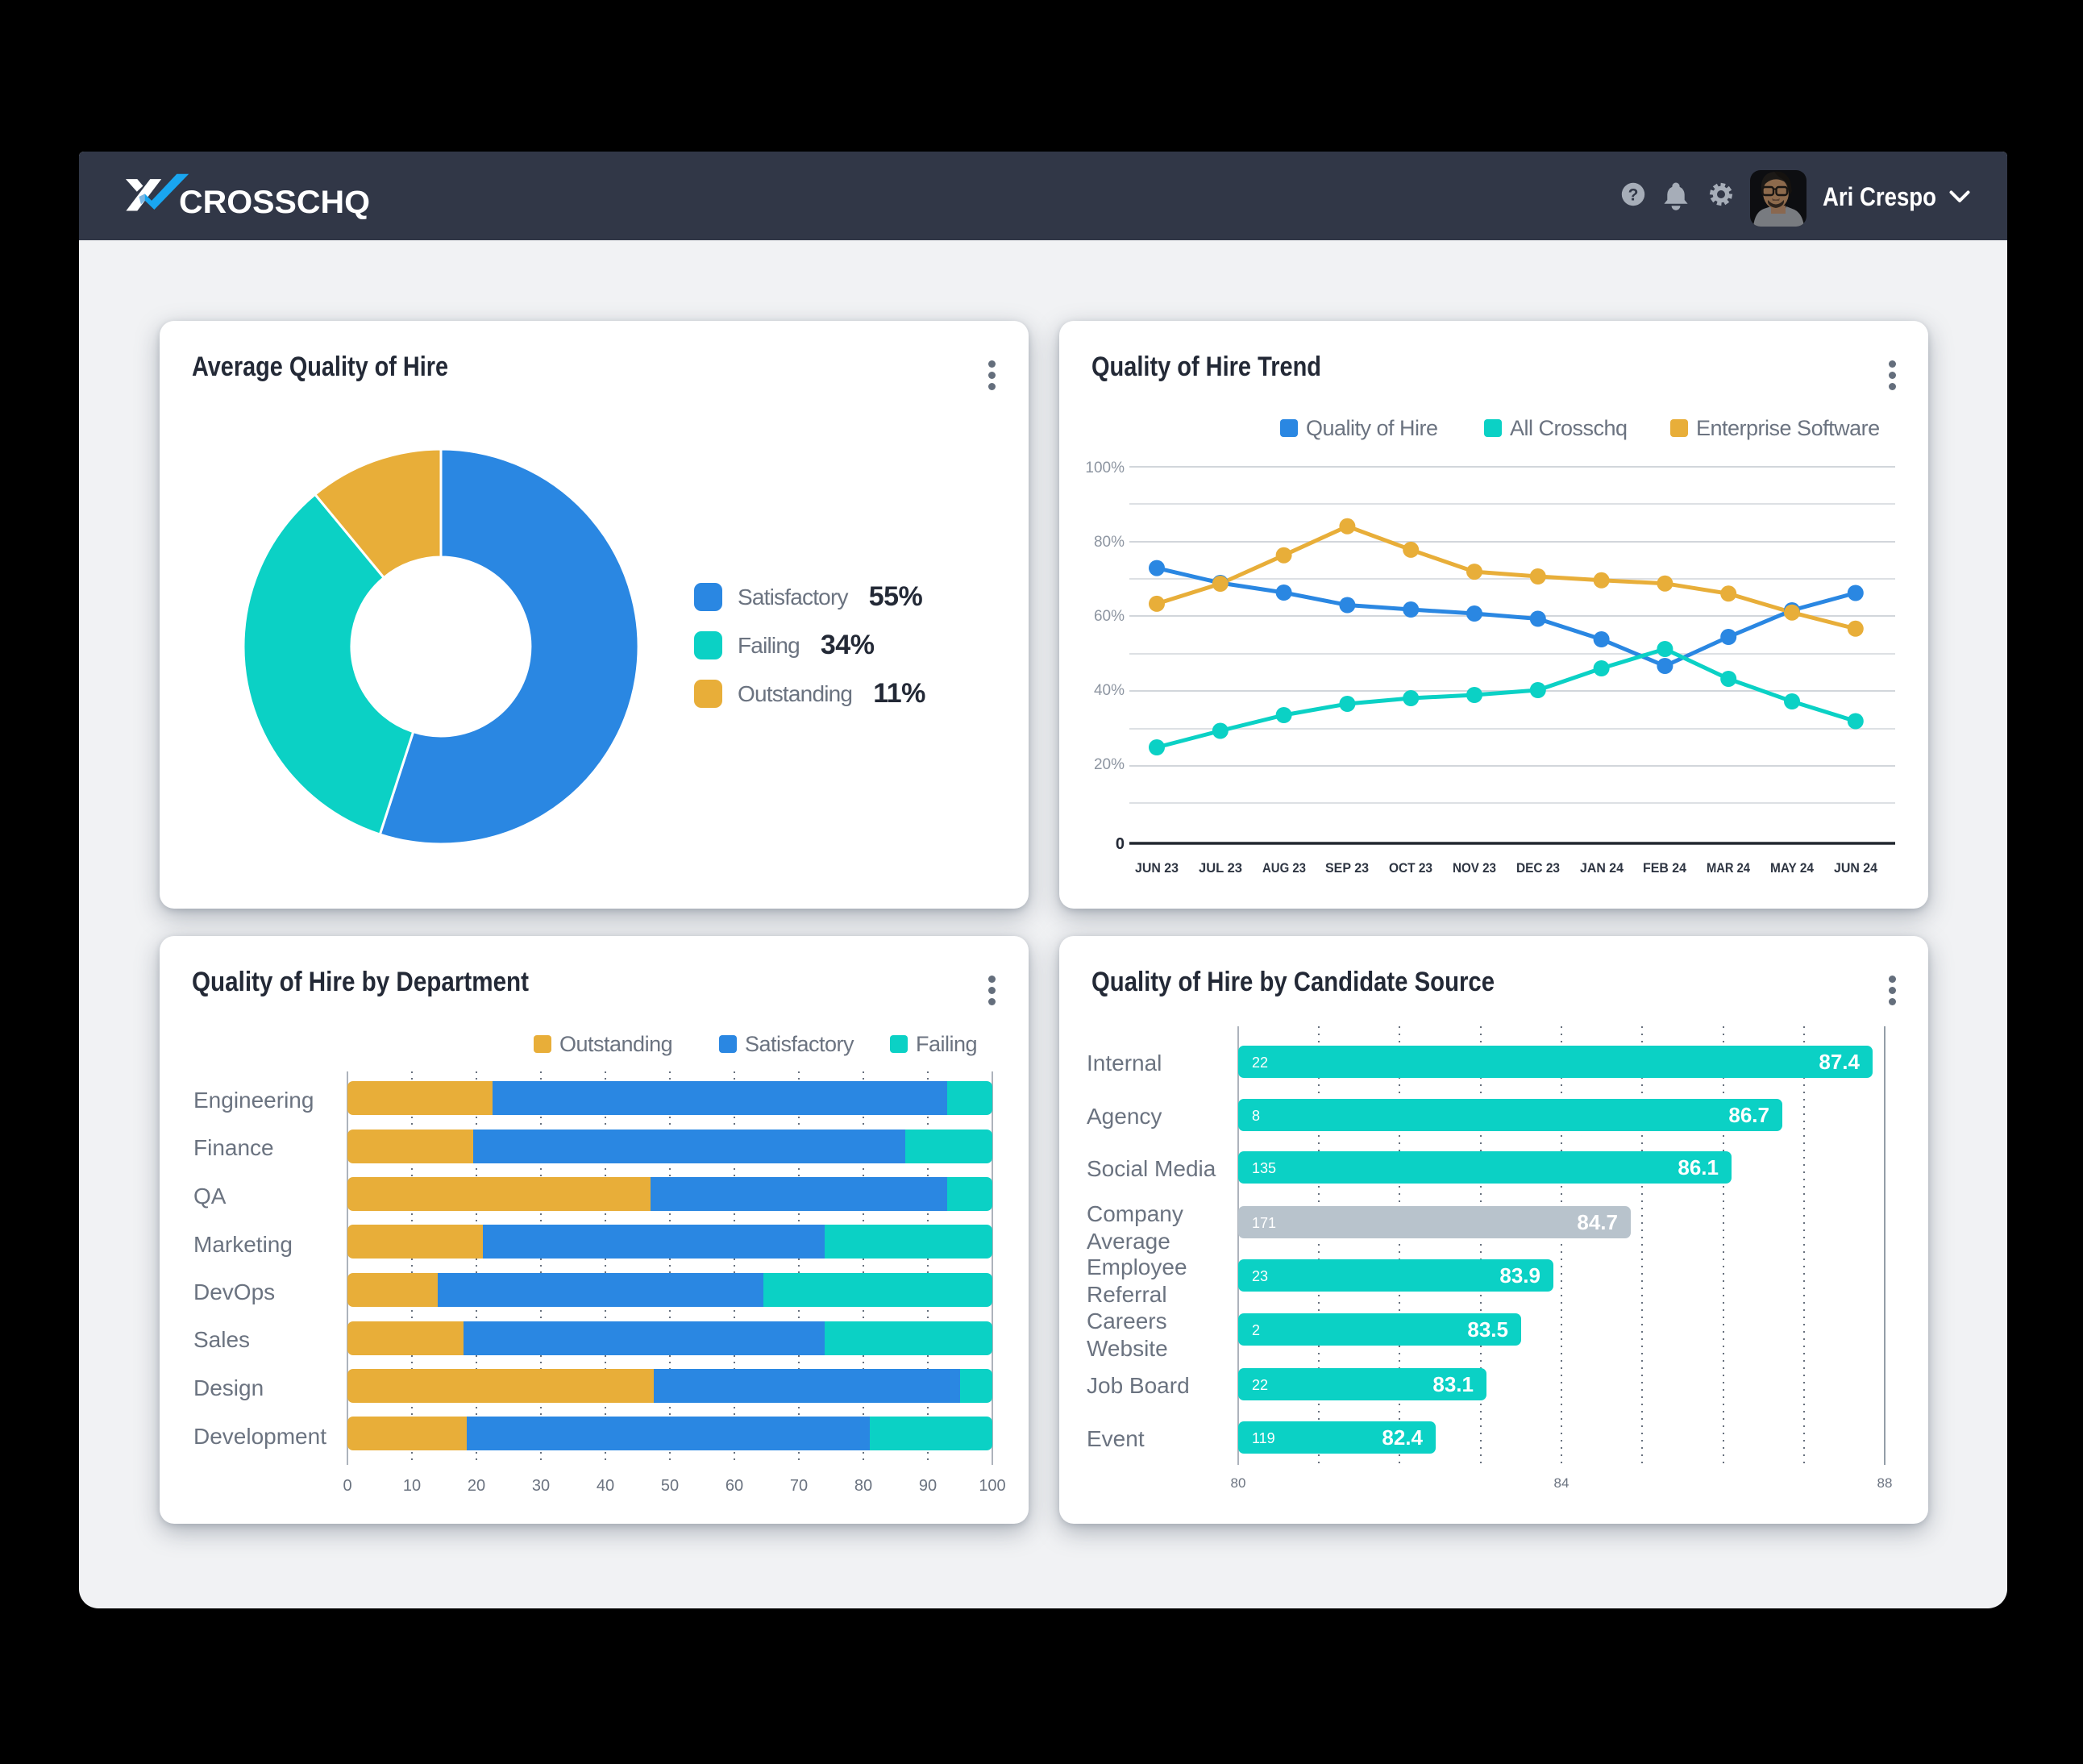 The height and width of the screenshot is (1764, 2083). I want to click on svg-text: 83.9, so click(1519, 1275).